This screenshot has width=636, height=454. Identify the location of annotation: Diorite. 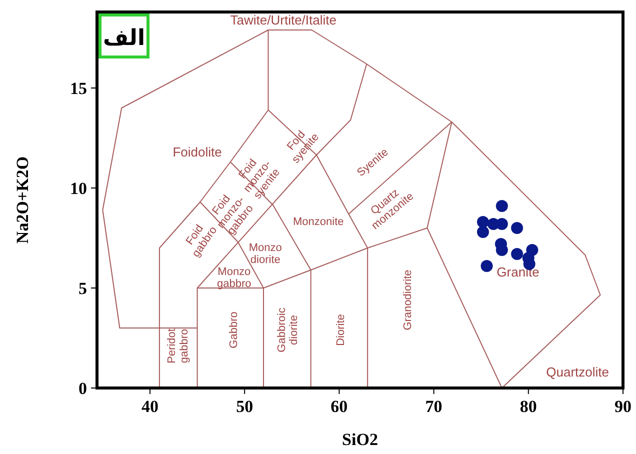
(340, 330).